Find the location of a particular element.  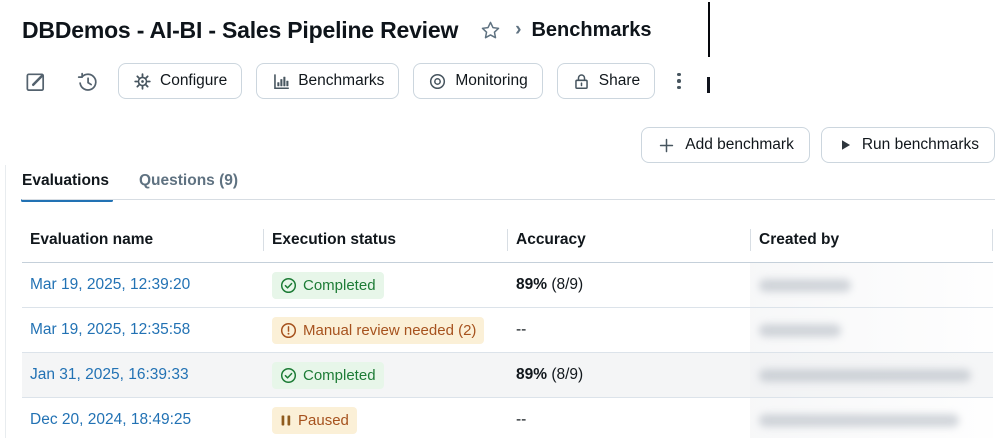

play-icon is located at coordinates (845, 145).